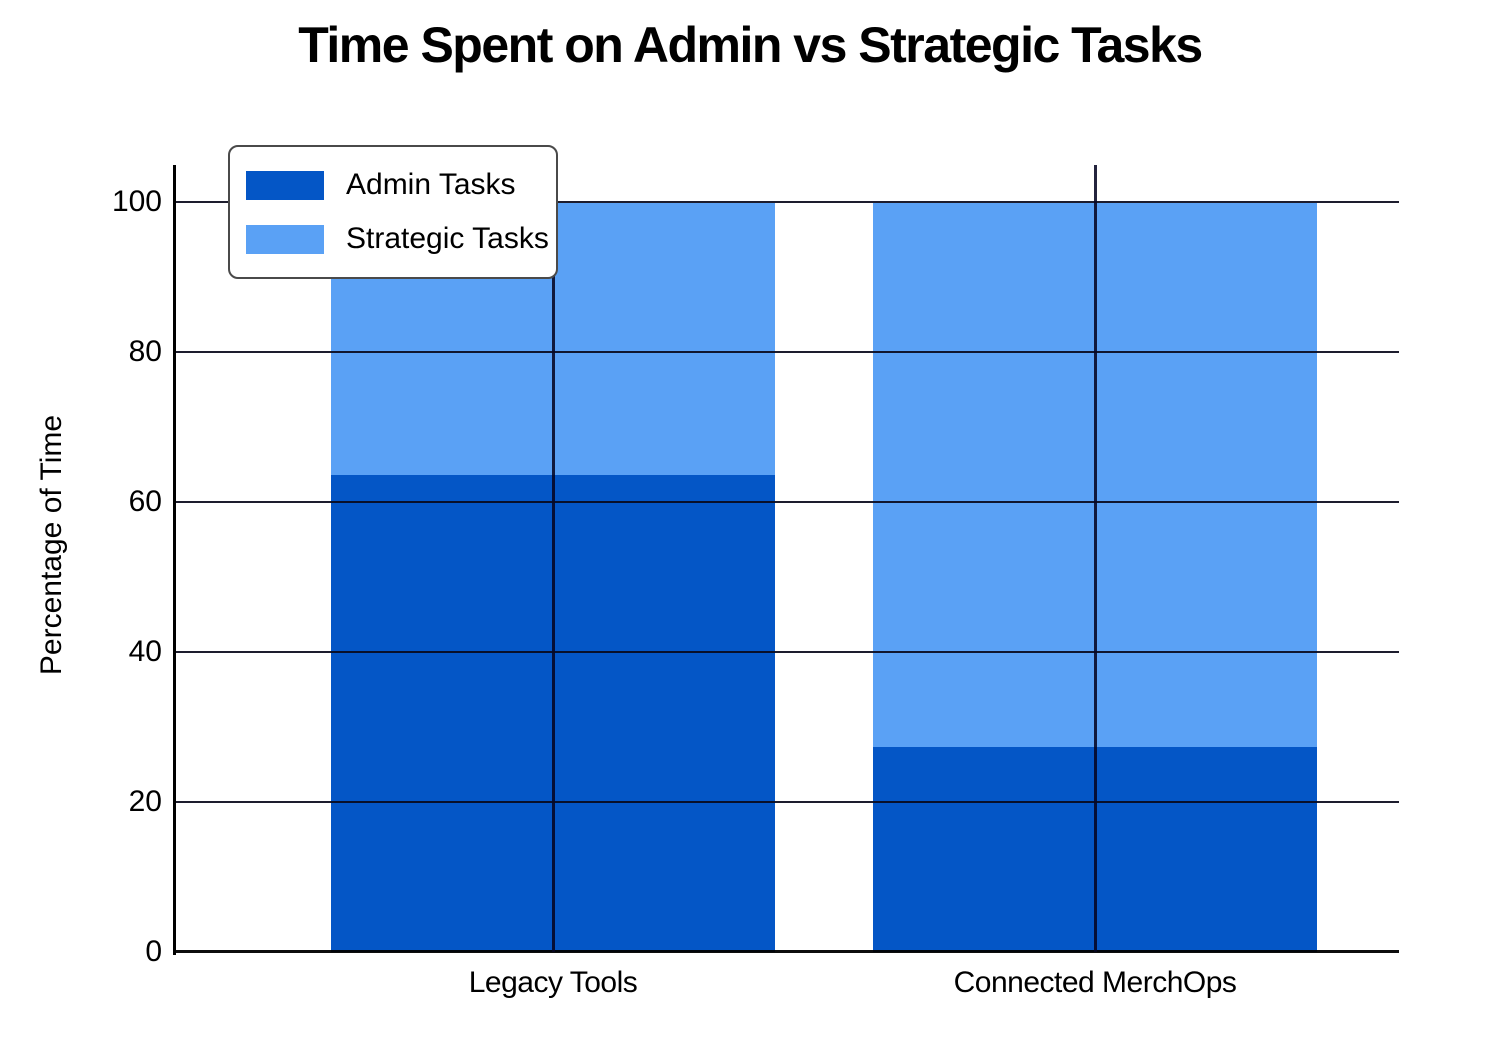 The width and height of the screenshot is (1500, 1045). Describe the element at coordinates (145, 652) in the screenshot. I see `y-tick-label-40: 40` at that location.